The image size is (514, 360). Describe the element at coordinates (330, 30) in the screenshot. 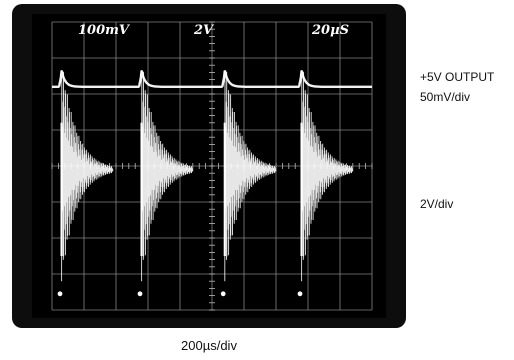

I see `timebase-readout: 20µS` at that location.